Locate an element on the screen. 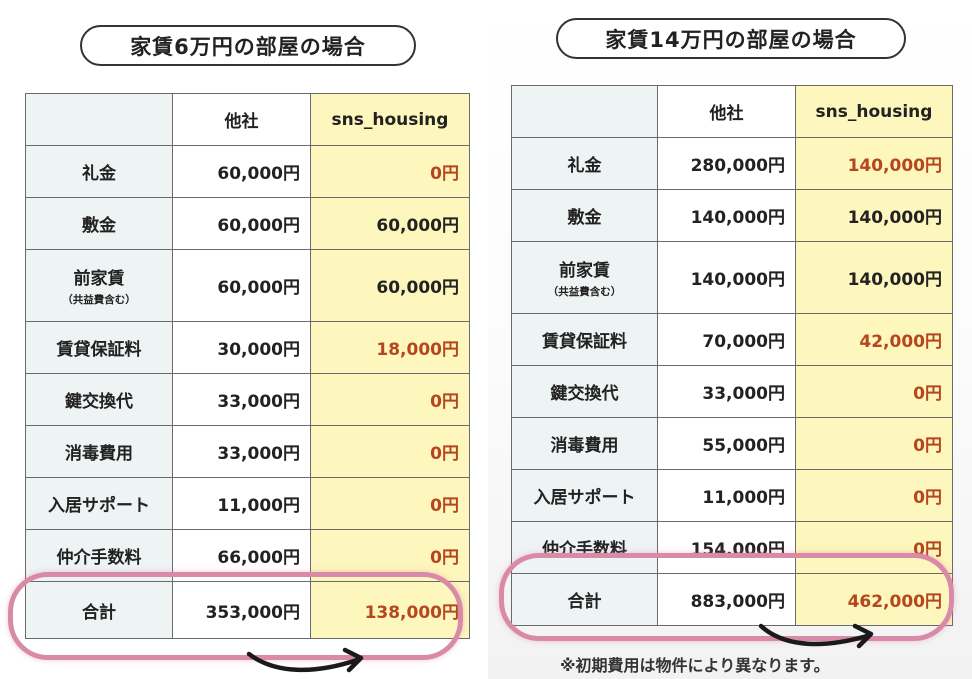 The height and width of the screenshot is (679, 972). other-company-value: 70,000円 is located at coordinates (726, 339).